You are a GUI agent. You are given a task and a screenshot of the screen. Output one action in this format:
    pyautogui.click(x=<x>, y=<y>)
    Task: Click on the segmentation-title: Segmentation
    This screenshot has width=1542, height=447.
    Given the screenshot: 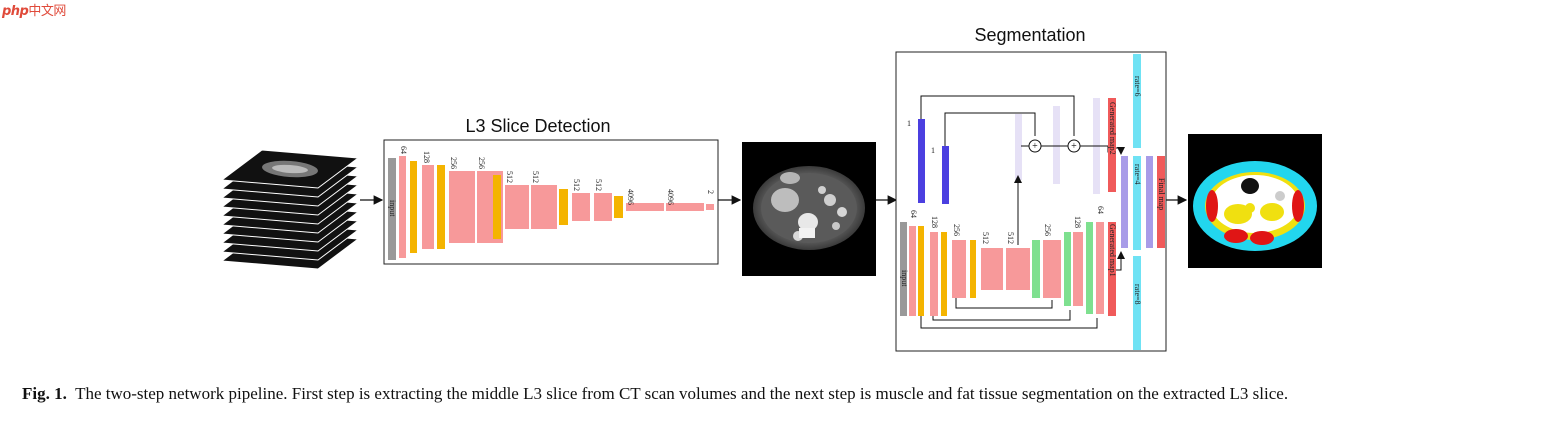 What is the action you would take?
    pyautogui.click(x=1029, y=35)
    